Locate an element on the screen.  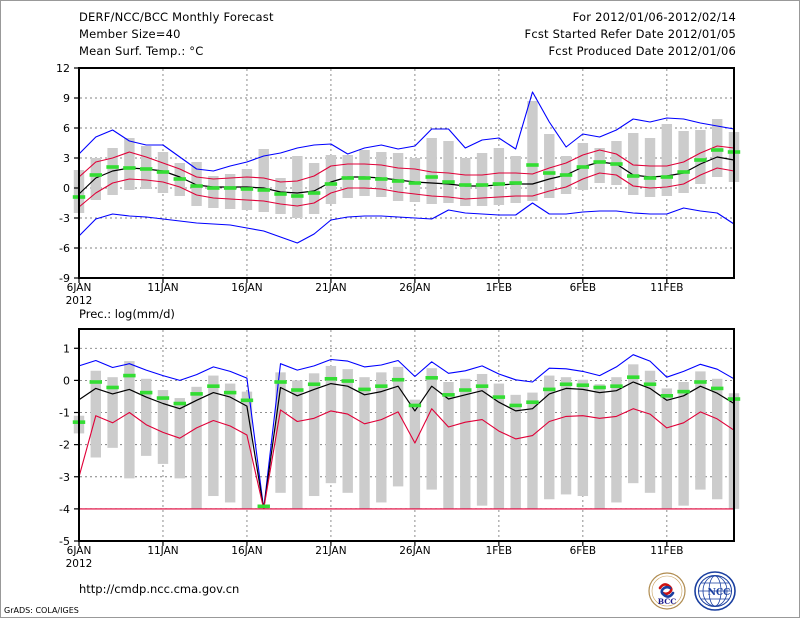
y-tick-label: -3 is located at coordinates (64, 477).